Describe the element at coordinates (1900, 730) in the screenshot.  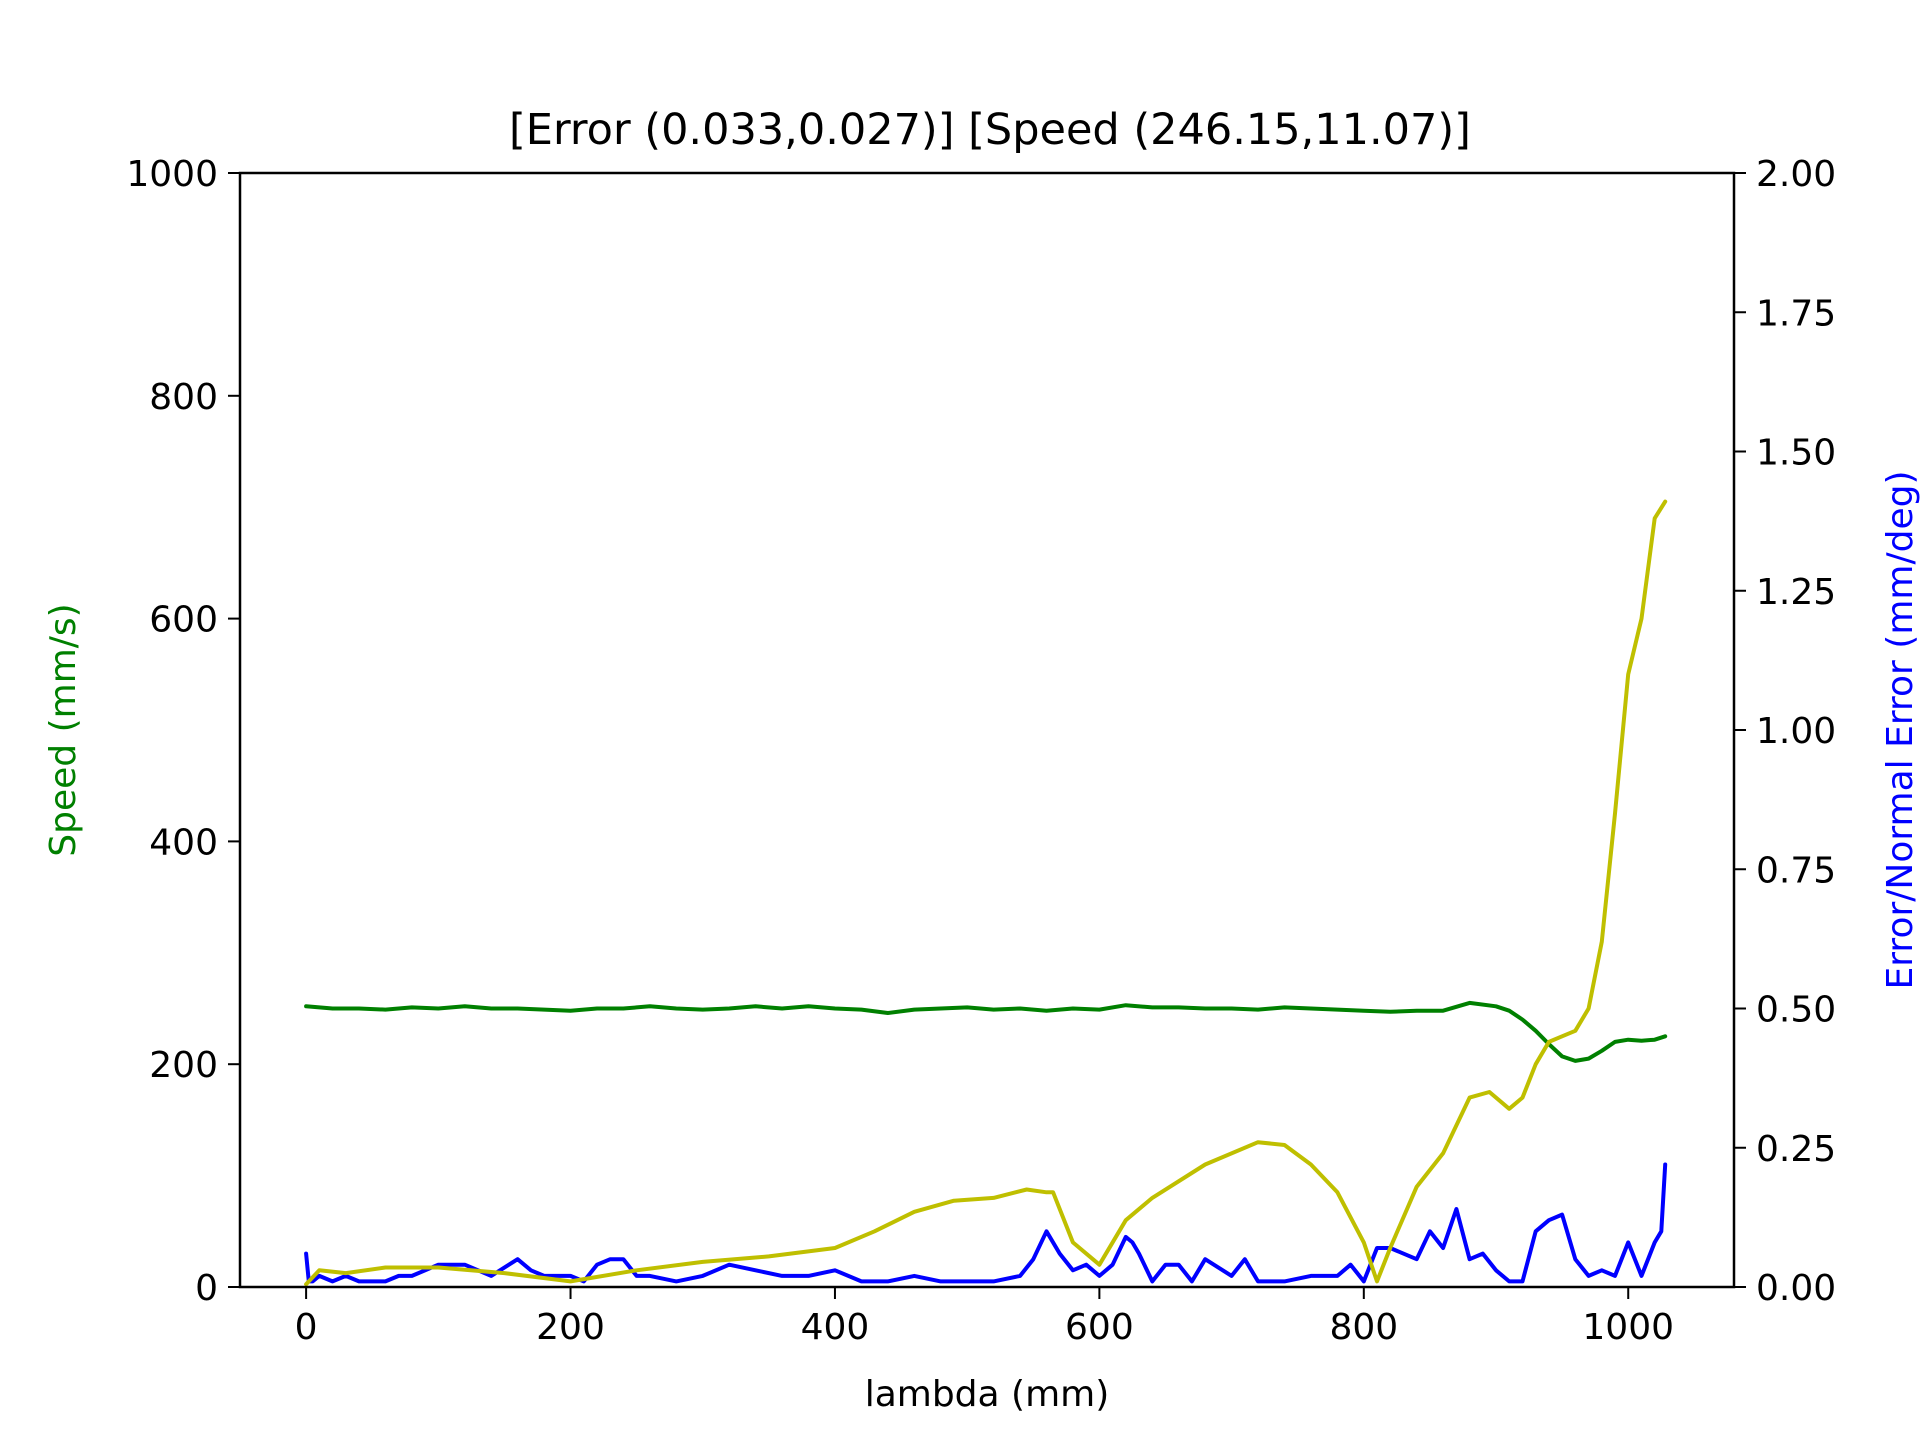
I see `y-axis-right-label: Error/Normal Error (mm/deg)` at that location.